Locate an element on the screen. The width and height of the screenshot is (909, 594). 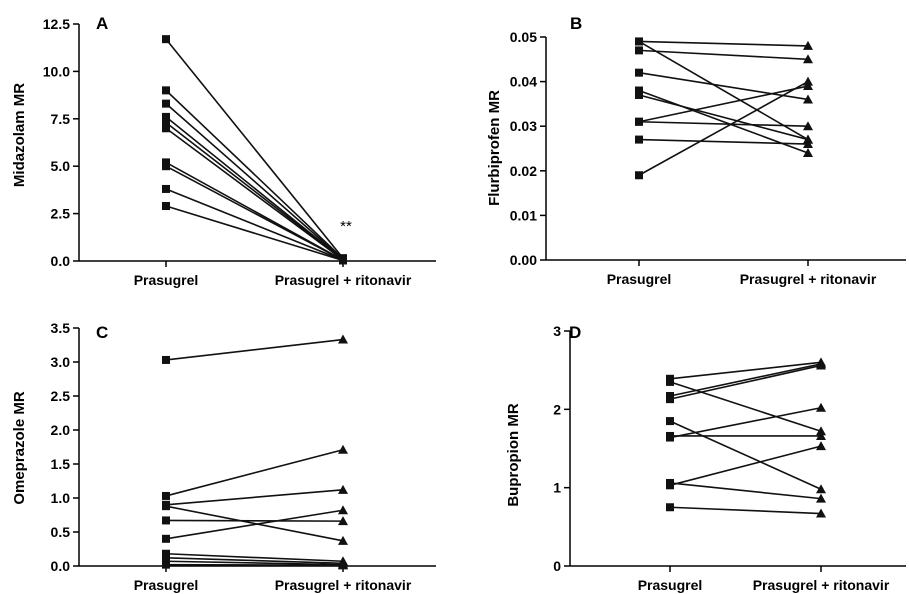
data-markers-c is located at coordinates (255, 452).